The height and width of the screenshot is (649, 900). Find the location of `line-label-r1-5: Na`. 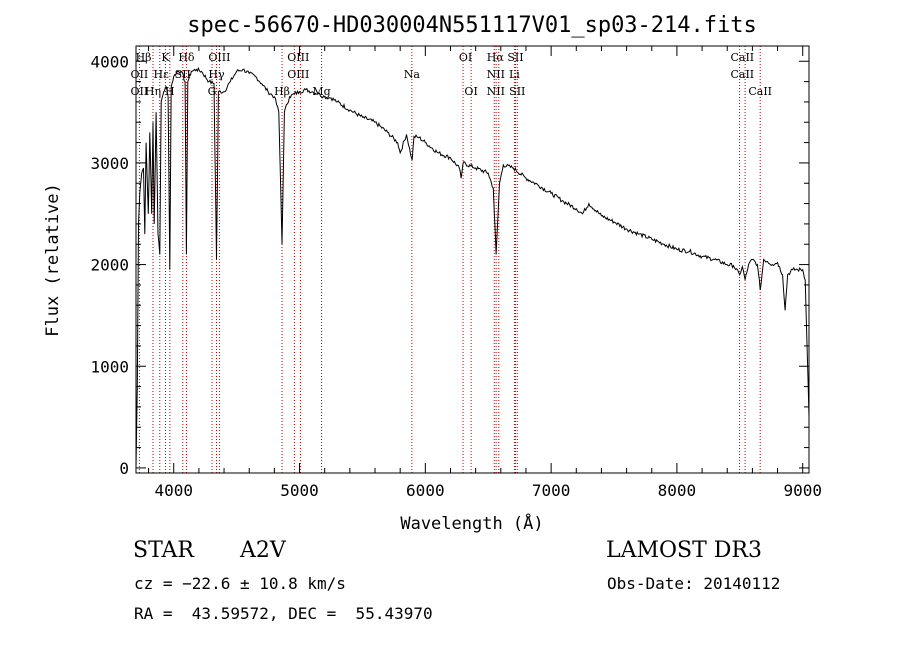

line-label-r1-5: Na is located at coordinates (412, 74).